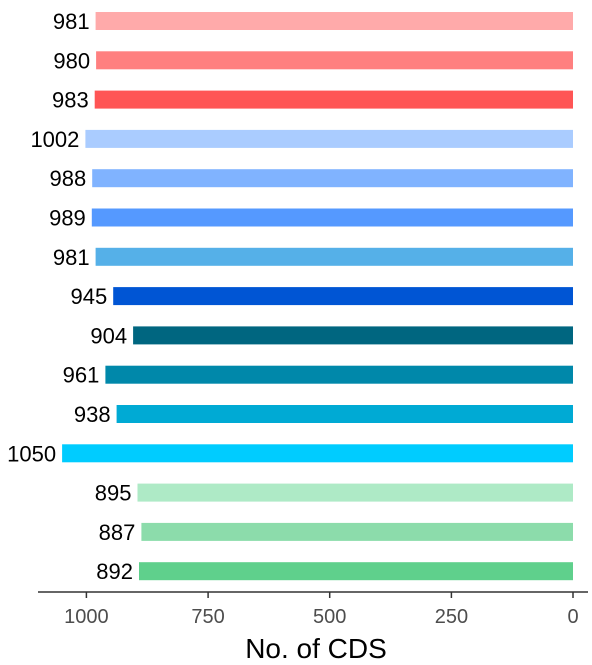  I want to click on x-axis-title: No. of CDS, so click(316, 648).